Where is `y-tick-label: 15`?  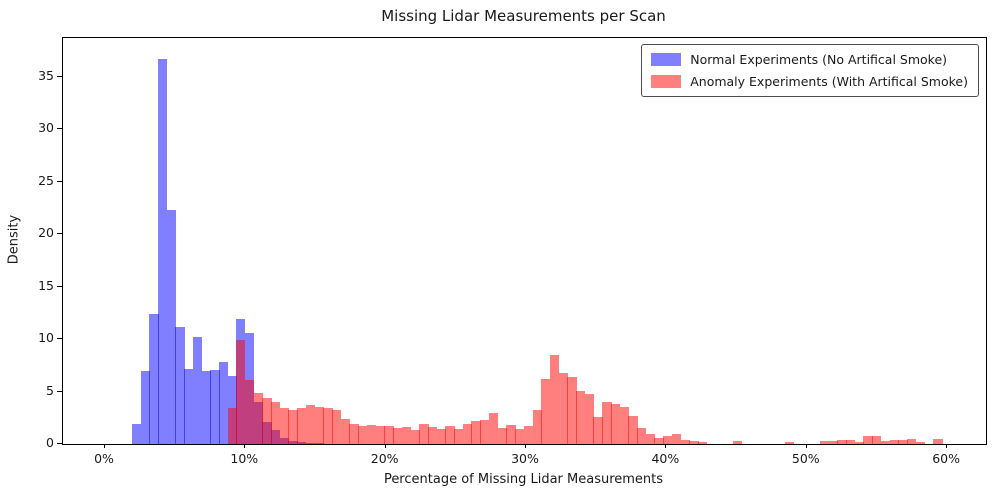 y-tick-label: 15 is located at coordinates (46, 285).